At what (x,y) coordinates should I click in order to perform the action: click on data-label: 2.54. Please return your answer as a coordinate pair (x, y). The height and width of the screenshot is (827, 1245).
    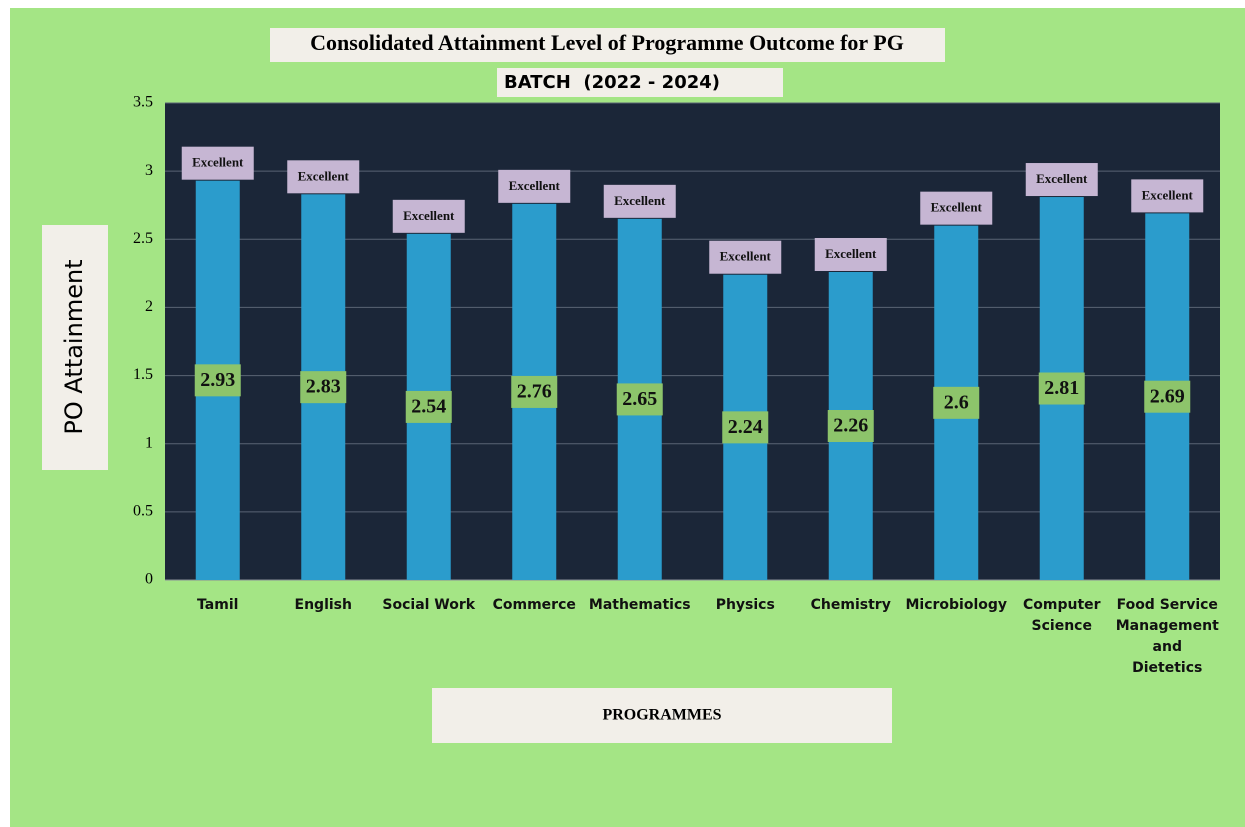
    Looking at the image, I should click on (428, 407).